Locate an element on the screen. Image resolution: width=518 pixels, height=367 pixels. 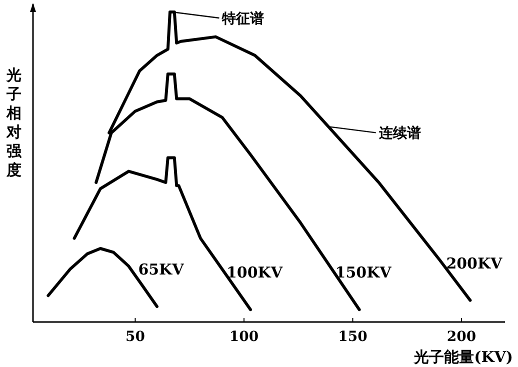
series-label: 200KV is located at coordinates (474, 263).